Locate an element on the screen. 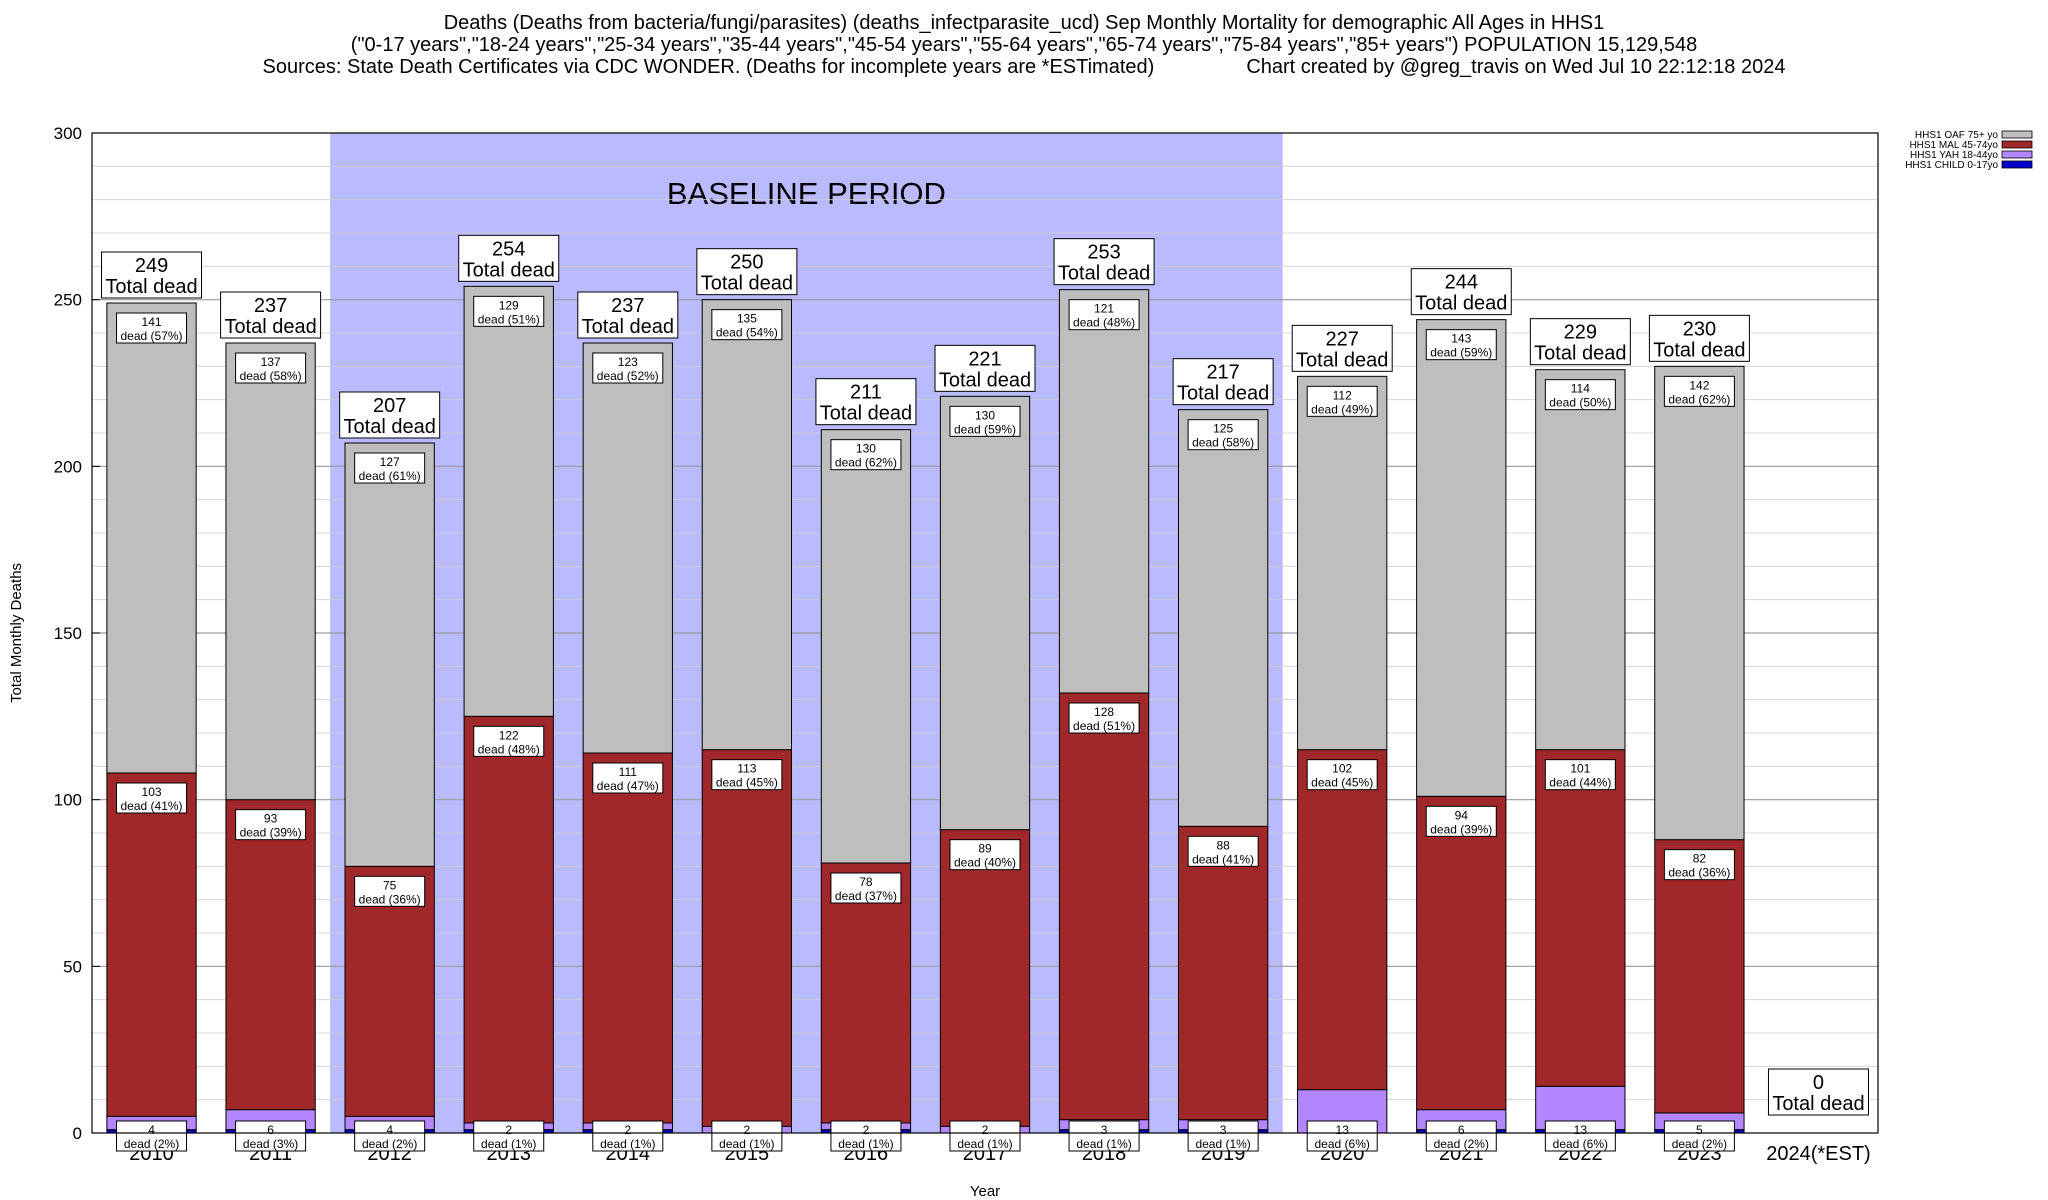 Image resolution: width=2048 pixels, height=1200 pixels. segment-label-pct: dead (48%) is located at coordinates (1104, 323).